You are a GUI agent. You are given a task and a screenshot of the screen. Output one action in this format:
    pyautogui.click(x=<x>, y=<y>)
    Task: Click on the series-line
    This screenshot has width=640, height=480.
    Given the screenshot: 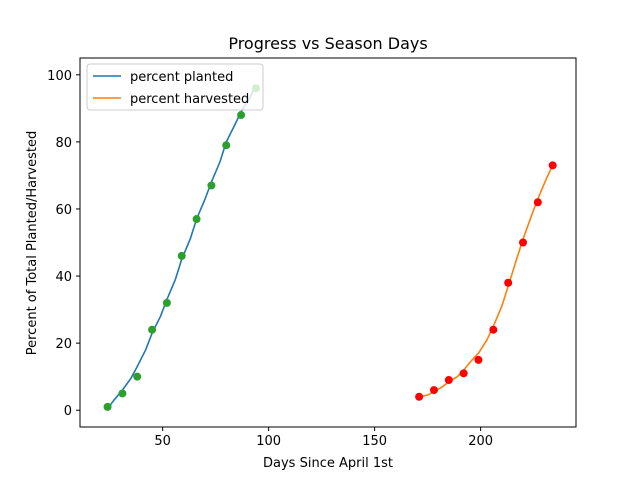 What is the action you would take?
    pyautogui.click(x=486, y=281)
    